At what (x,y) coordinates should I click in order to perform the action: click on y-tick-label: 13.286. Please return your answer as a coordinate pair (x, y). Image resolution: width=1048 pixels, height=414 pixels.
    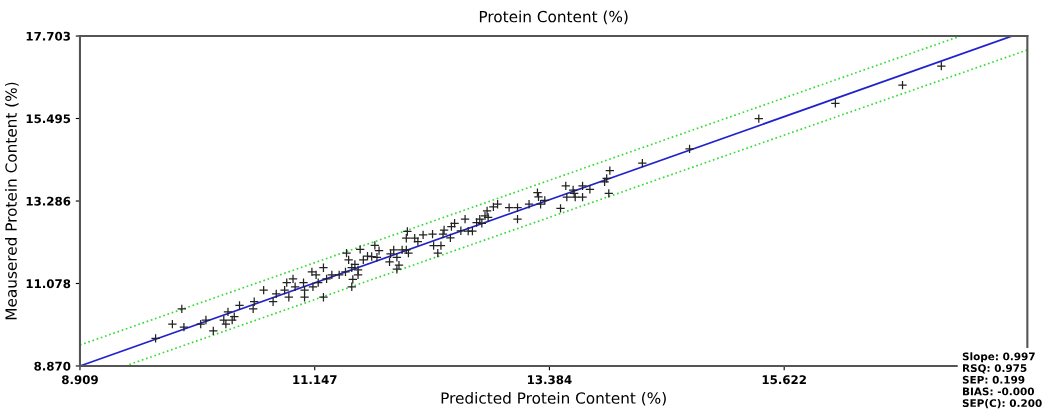
    Looking at the image, I should click on (48, 201).